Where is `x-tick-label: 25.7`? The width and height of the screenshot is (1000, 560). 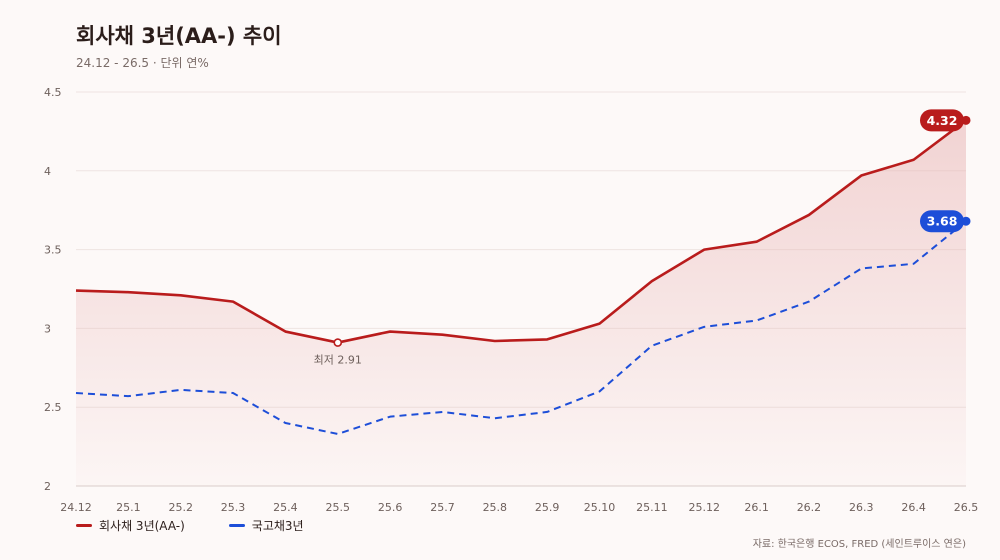
x-tick-label: 25.7 is located at coordinates (442, 507).